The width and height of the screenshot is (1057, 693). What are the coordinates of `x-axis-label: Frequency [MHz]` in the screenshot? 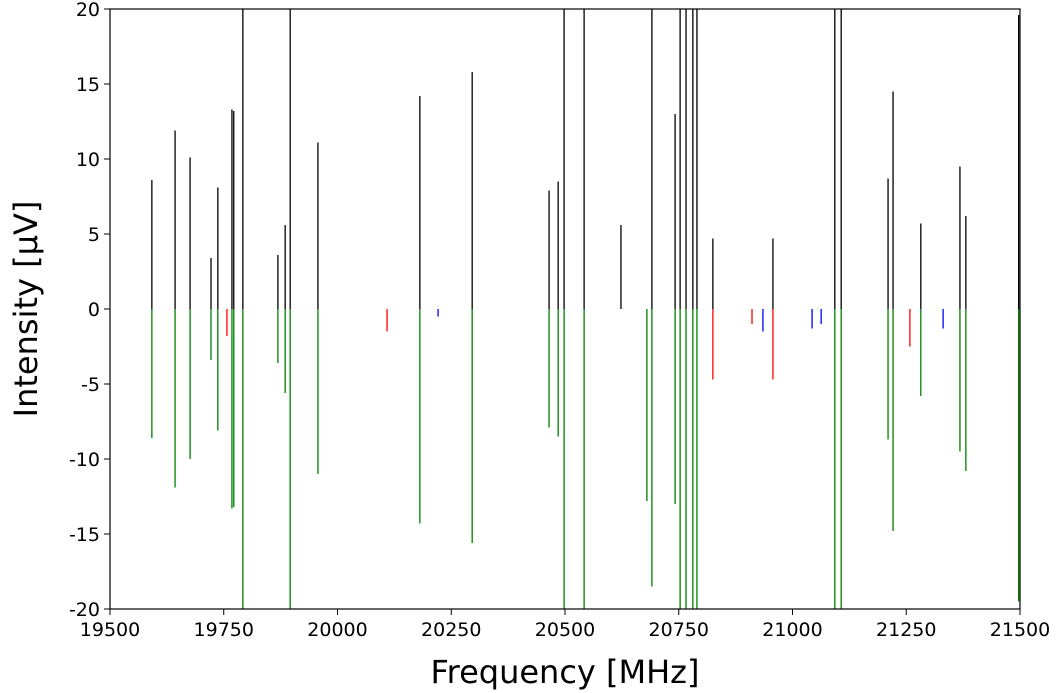 It's located at (565, 672).